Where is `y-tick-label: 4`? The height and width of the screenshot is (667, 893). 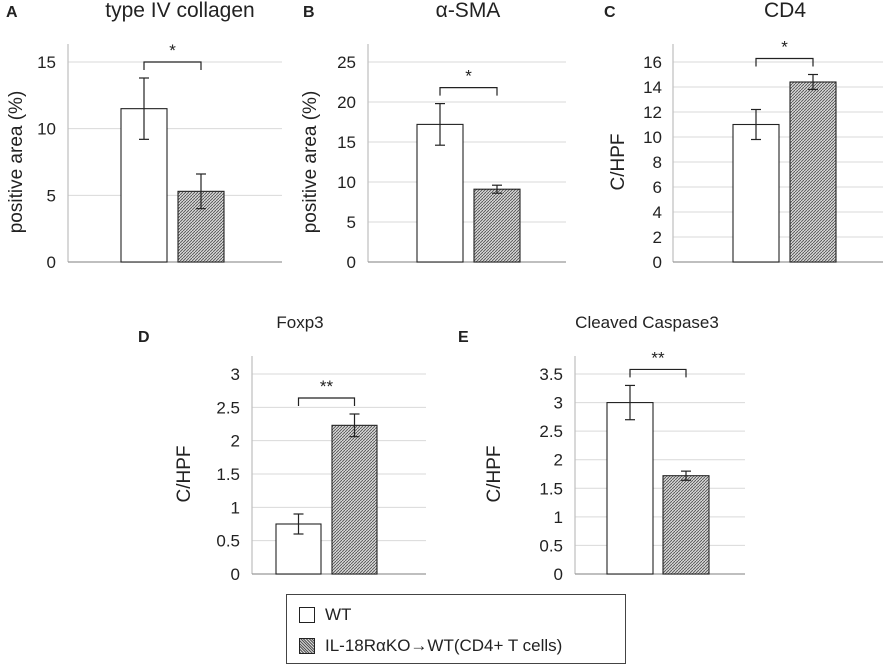
y-tick-label: 4 is located at coordinates (657, 212).